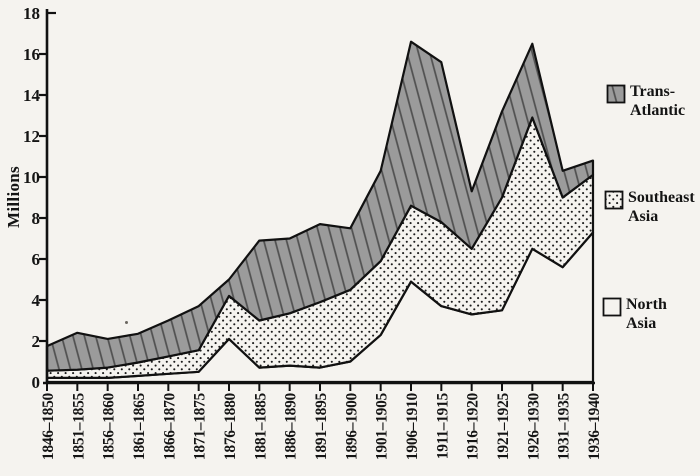  Describe the element at coordinates (230, 426) in the screenshot. I see `x-tick-label: 1876–1880` at that location.